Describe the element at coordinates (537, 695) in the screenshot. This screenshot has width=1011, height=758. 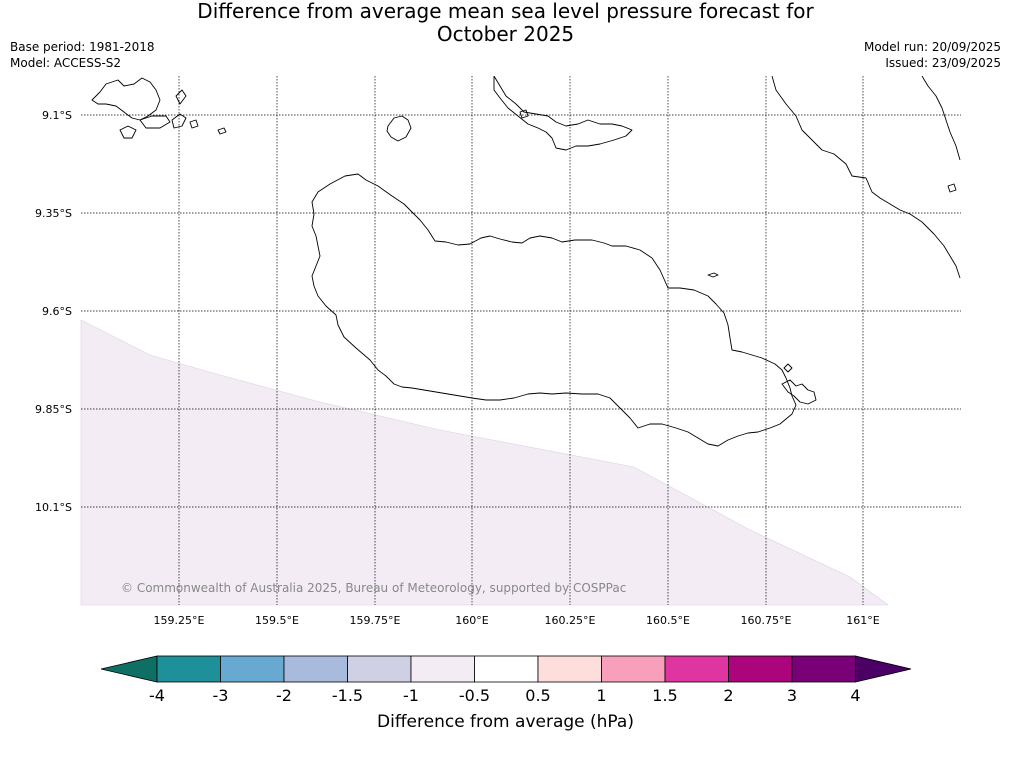
I see `colorbar-tick-label: 0.5` at that location.